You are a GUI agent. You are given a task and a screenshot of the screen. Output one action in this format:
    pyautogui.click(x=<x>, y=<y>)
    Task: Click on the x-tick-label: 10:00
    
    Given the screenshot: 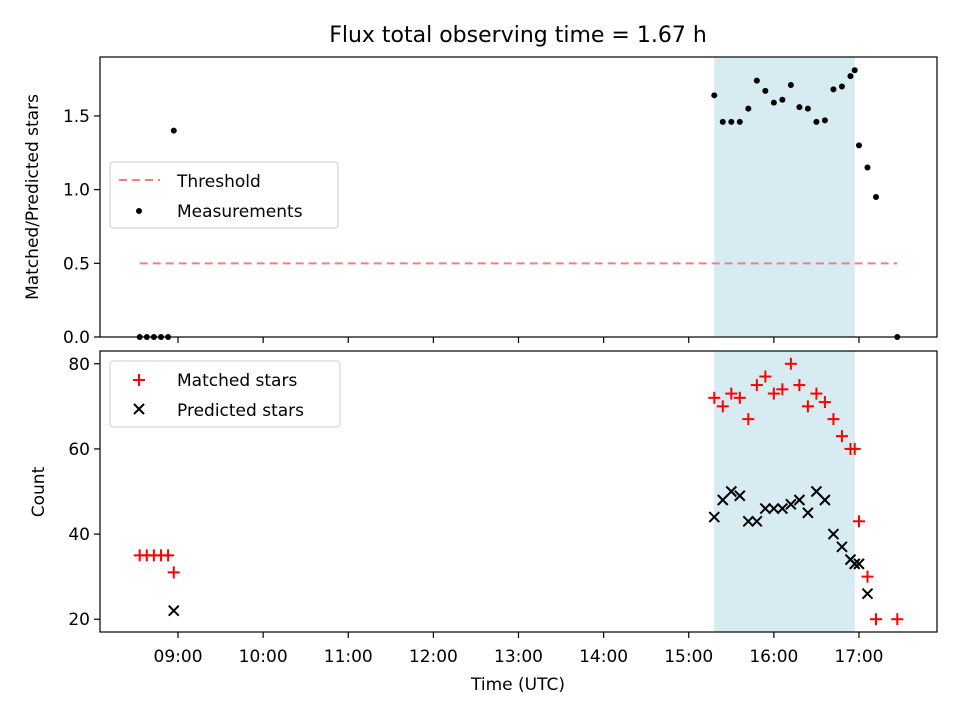 What is the action you would take?
    pyautogui.click(x=263, y=657)
    